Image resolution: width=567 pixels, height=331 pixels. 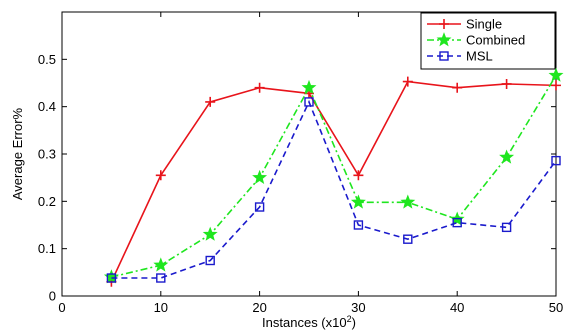 What do you see at coordinates (358, 307) in the screenshot?
I see `x-tick-label: 30` at bounding box center [358, 307].